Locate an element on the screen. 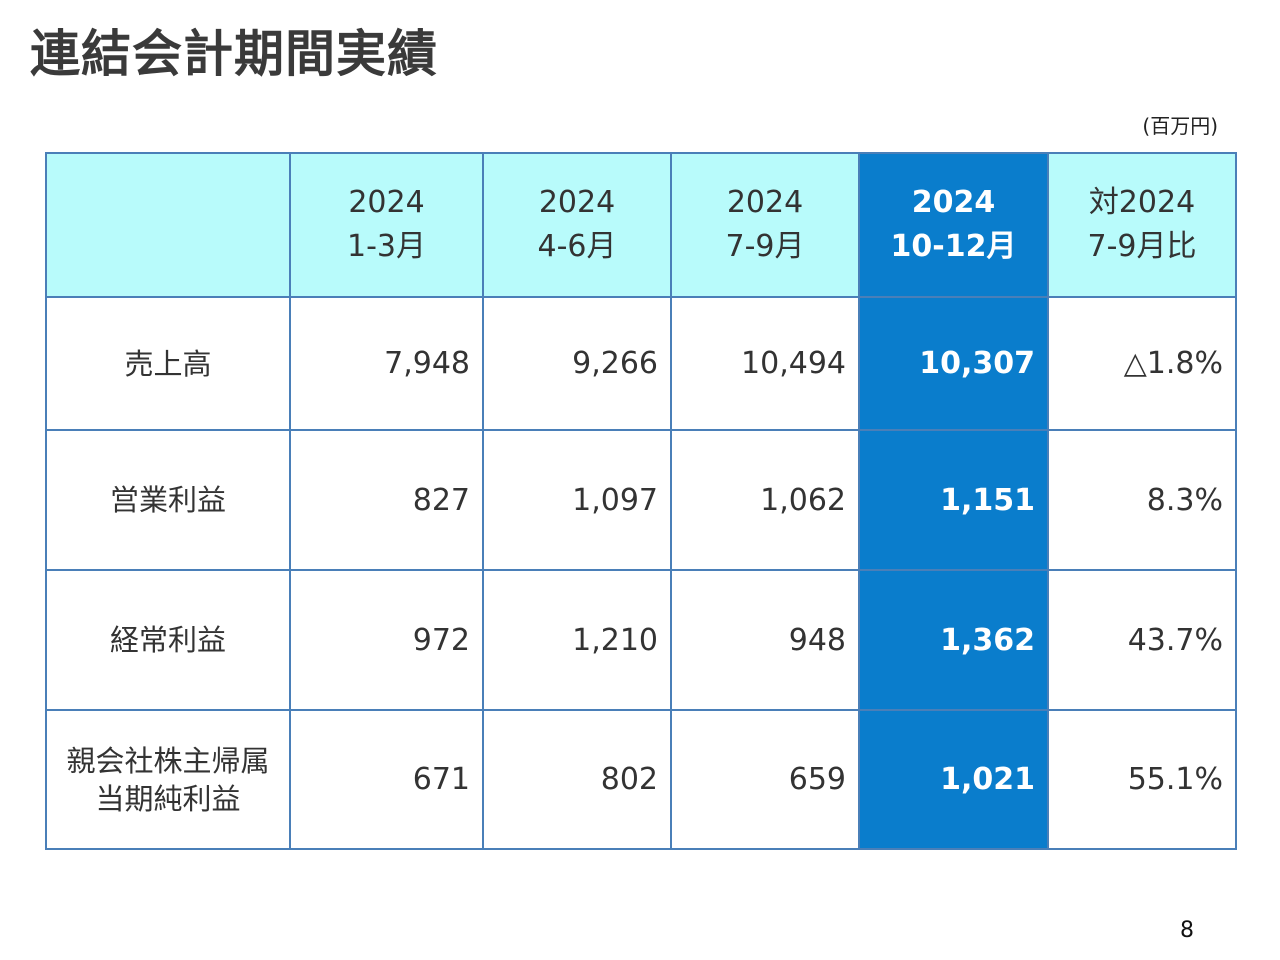  table-cell: 972 is located at coordinates (386, 640).